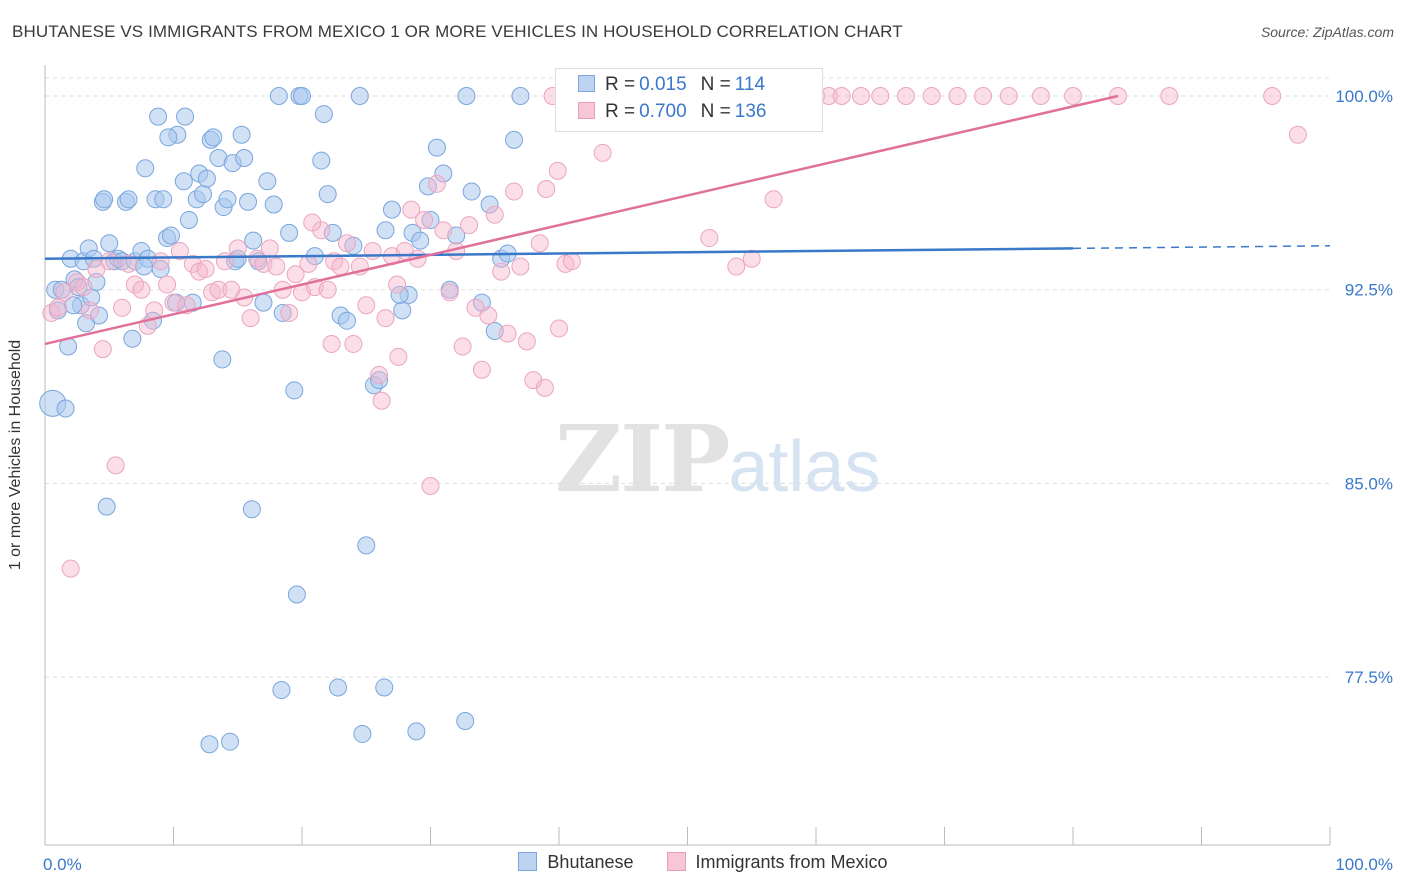 This screenshot has height=892, width=1406. What do you see at coordinates (1327, 32) in the screenshot?
I see `source-credit: Source: ZipAtlas.com` at bounding box center [1327, 32].